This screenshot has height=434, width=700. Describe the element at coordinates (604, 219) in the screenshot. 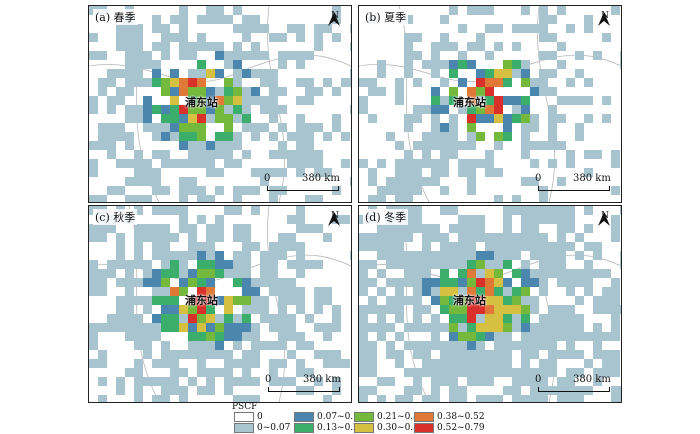

I see `north-arrow-icon` at that location.